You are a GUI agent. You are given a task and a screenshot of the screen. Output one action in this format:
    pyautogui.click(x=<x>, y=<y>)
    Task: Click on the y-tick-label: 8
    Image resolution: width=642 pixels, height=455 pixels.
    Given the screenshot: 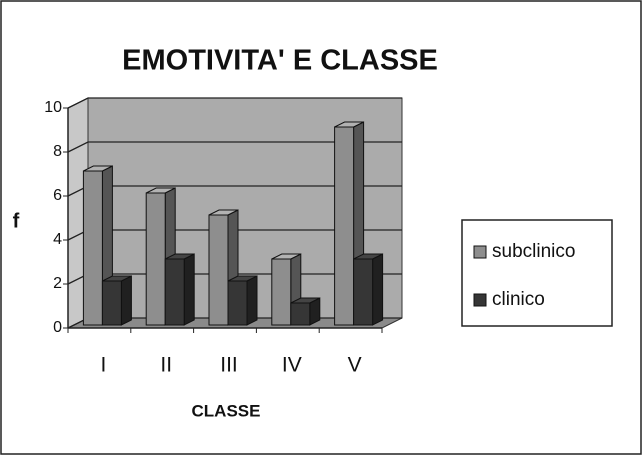 What is the action you would take?
    pyautogui.click(x=57, y=151)
    